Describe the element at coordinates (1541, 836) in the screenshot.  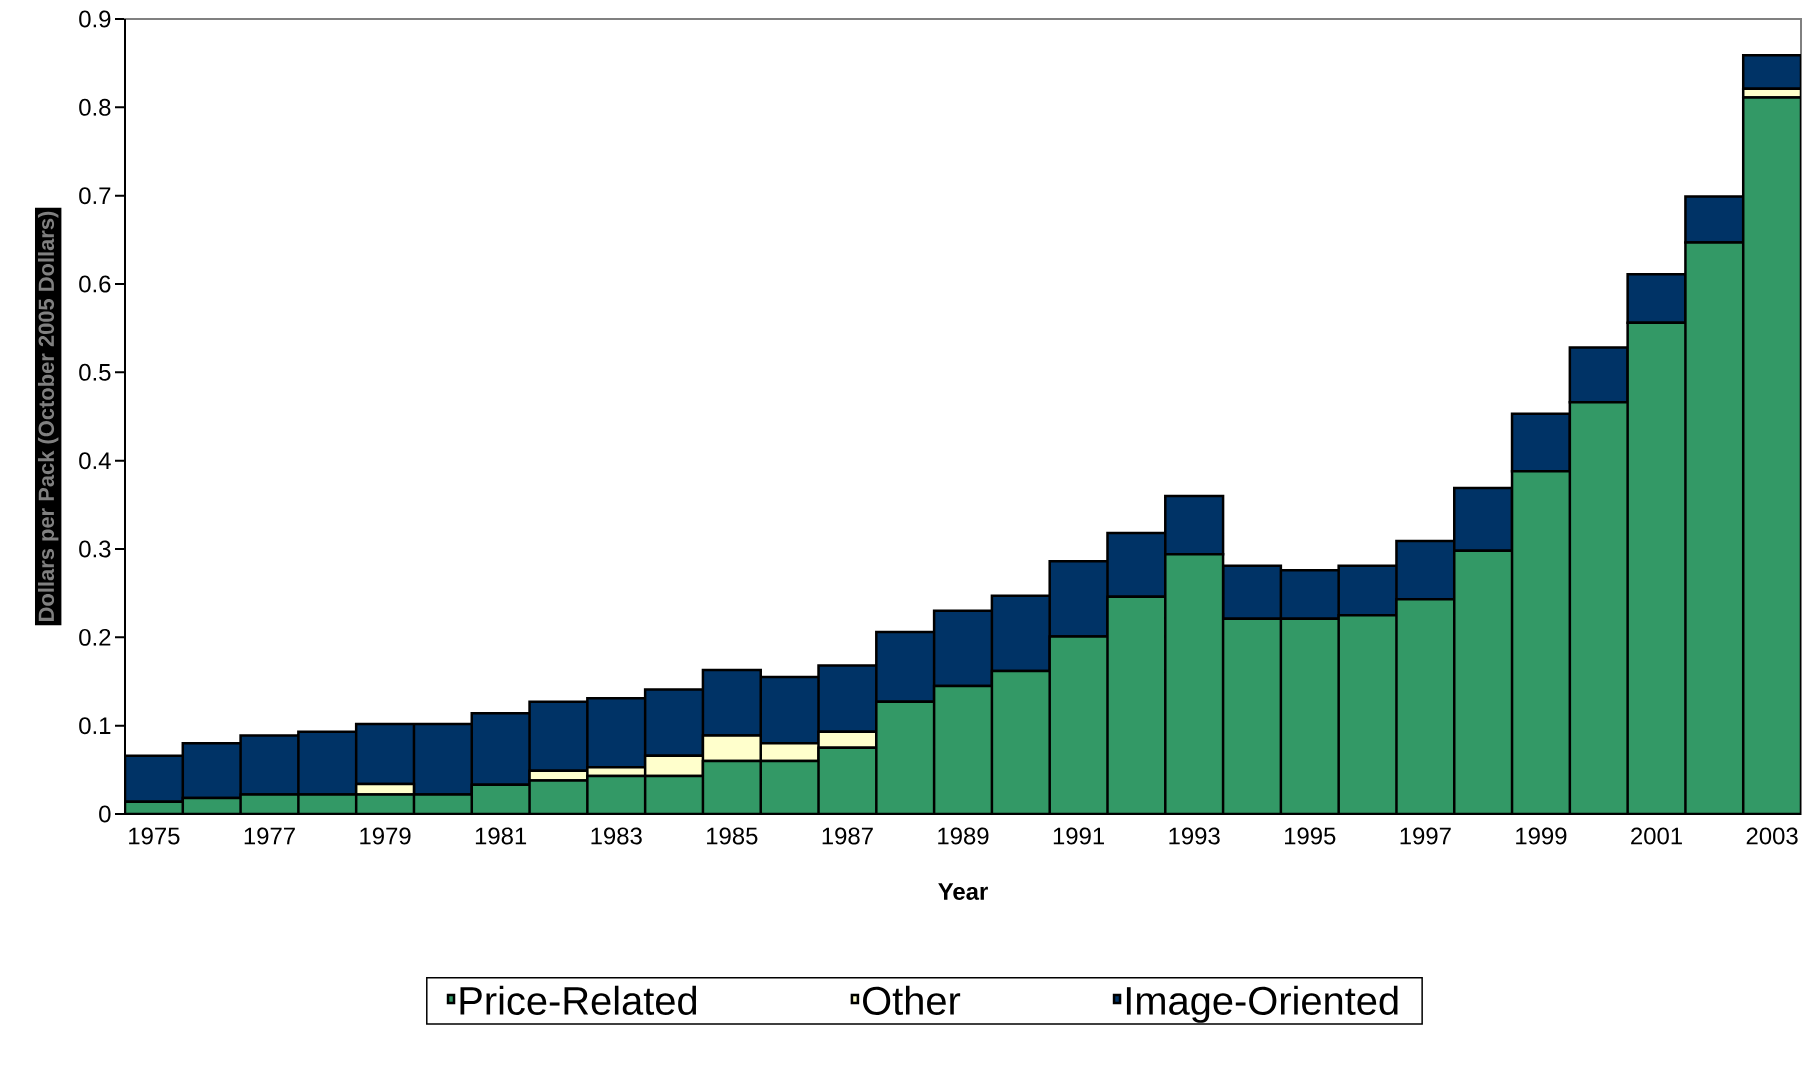
I see `x-tick-label: 1999` at that location.